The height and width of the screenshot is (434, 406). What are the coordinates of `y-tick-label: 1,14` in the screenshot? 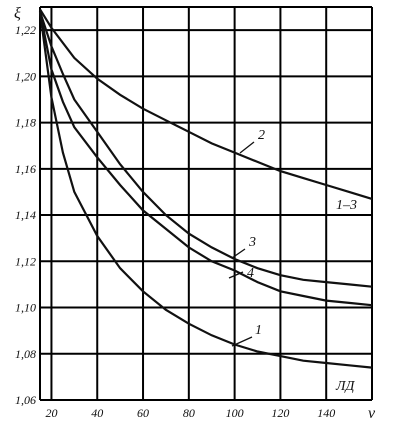 It's located at (25, 215).